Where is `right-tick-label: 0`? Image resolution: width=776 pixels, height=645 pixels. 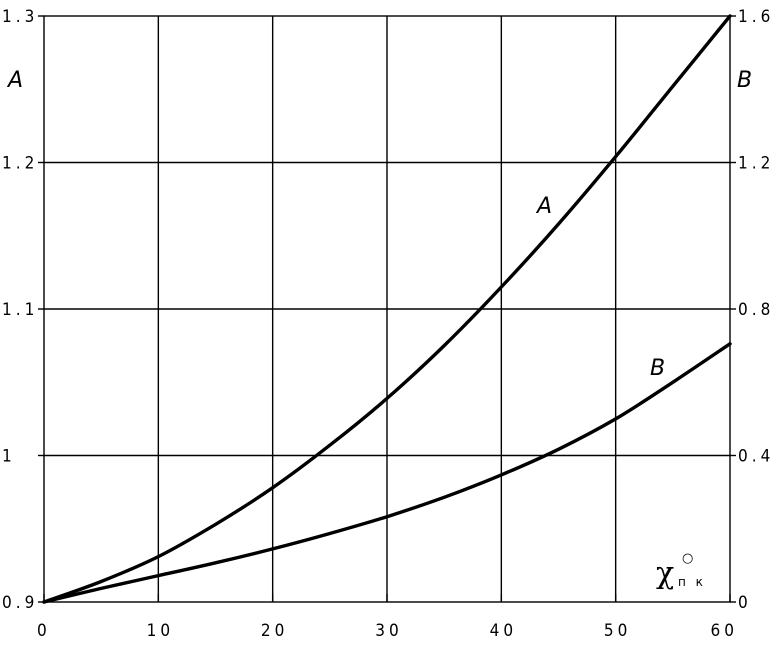 right-tick-label: 0 is located at coordinates (745, 603).